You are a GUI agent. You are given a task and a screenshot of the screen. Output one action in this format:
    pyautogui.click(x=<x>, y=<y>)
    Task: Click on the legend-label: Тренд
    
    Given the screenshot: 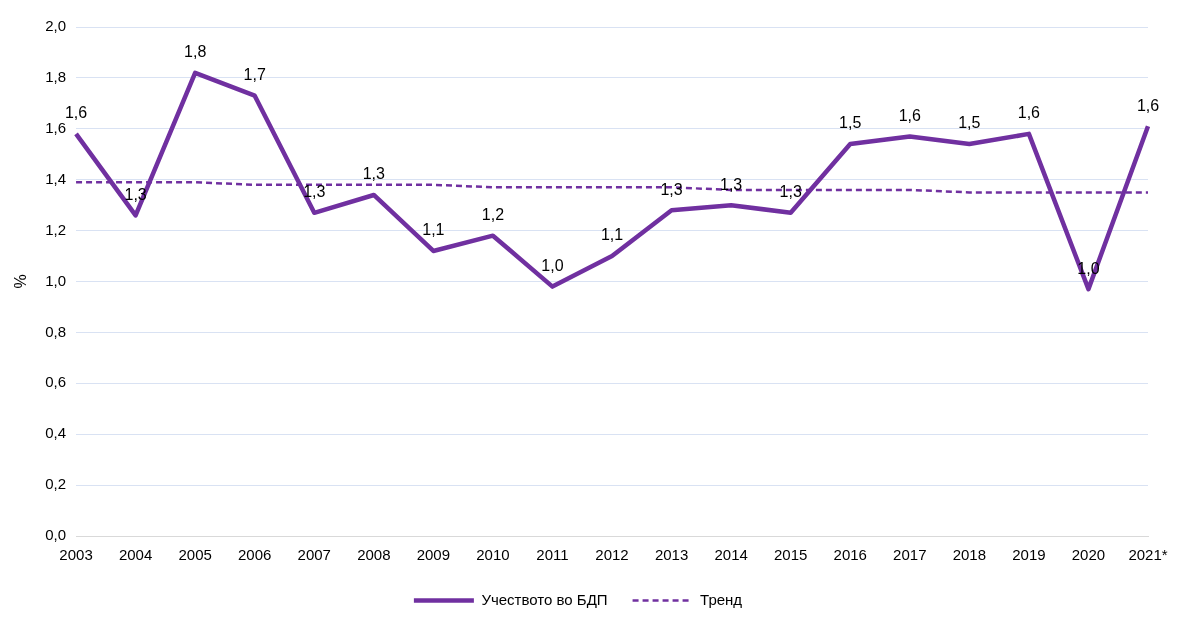 What is the action you would take?
    pyautogui.click(x=721, y=599)
    